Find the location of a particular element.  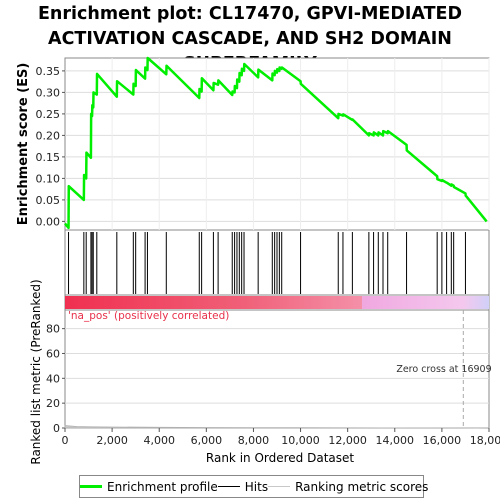

x-tick-label: 14,000 is located at coordinates (395, 440).